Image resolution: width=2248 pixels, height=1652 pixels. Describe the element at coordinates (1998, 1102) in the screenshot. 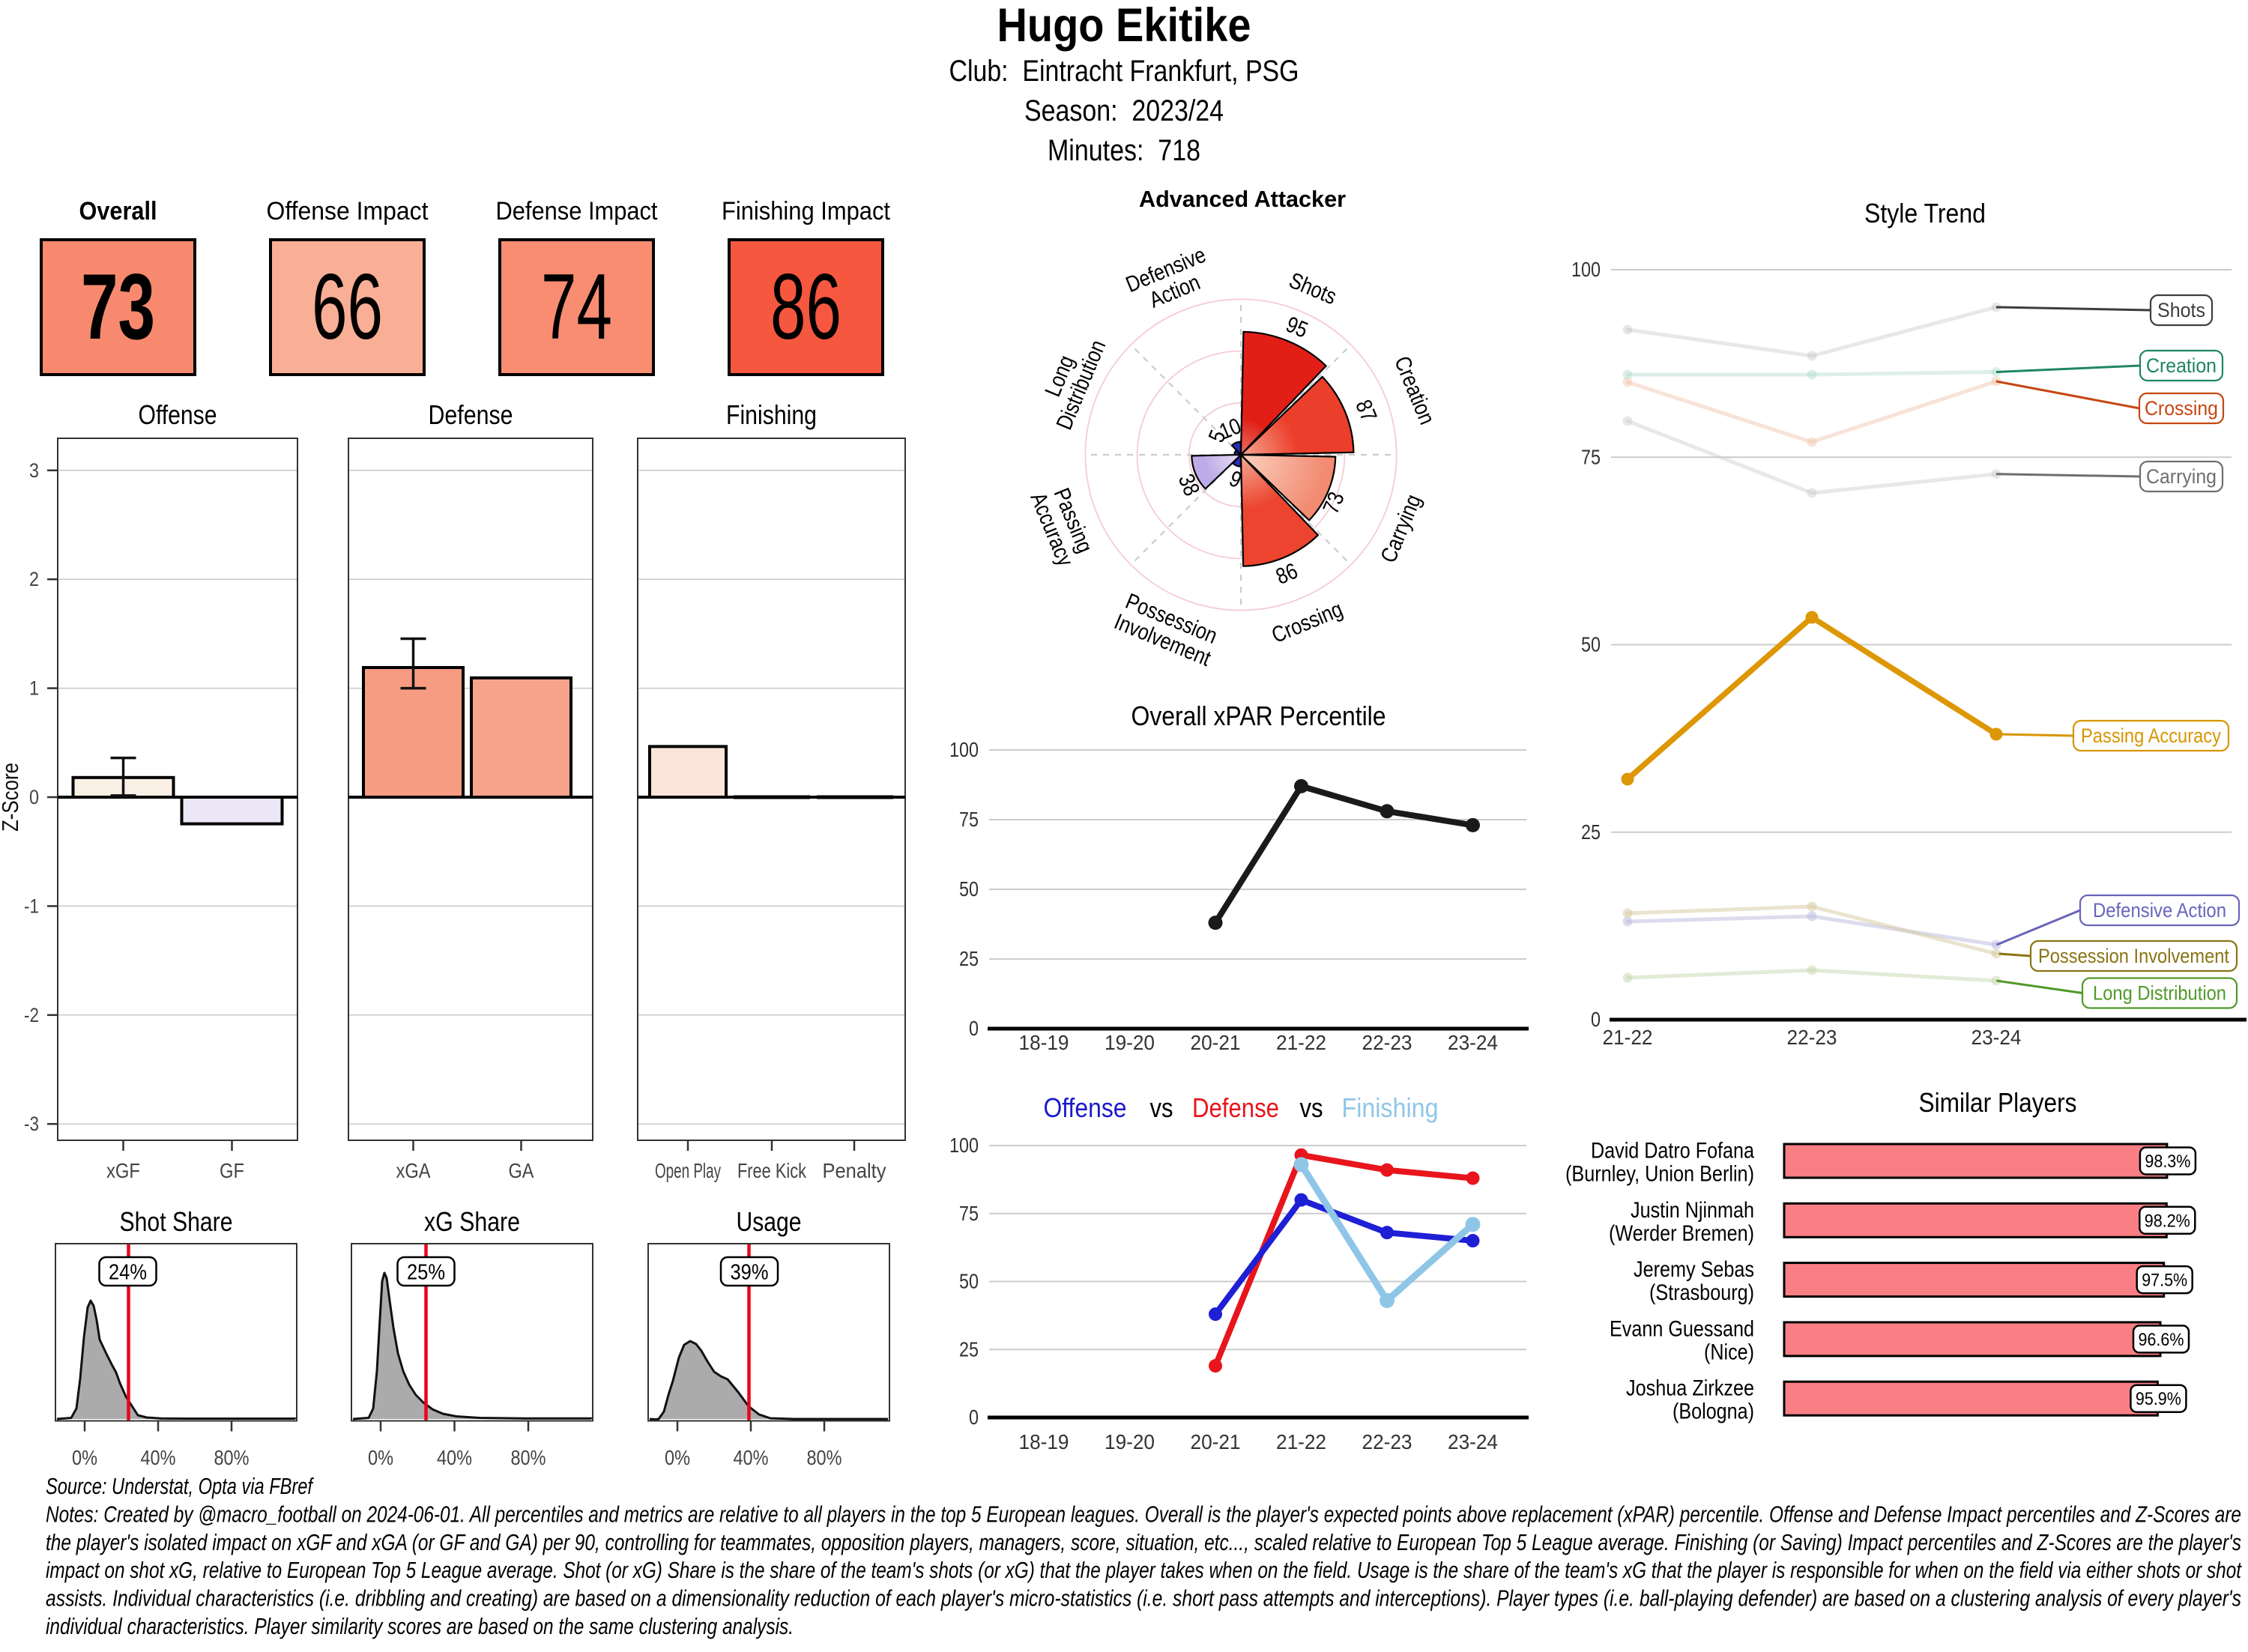

I see `svg-text: Similar Players` at that location.